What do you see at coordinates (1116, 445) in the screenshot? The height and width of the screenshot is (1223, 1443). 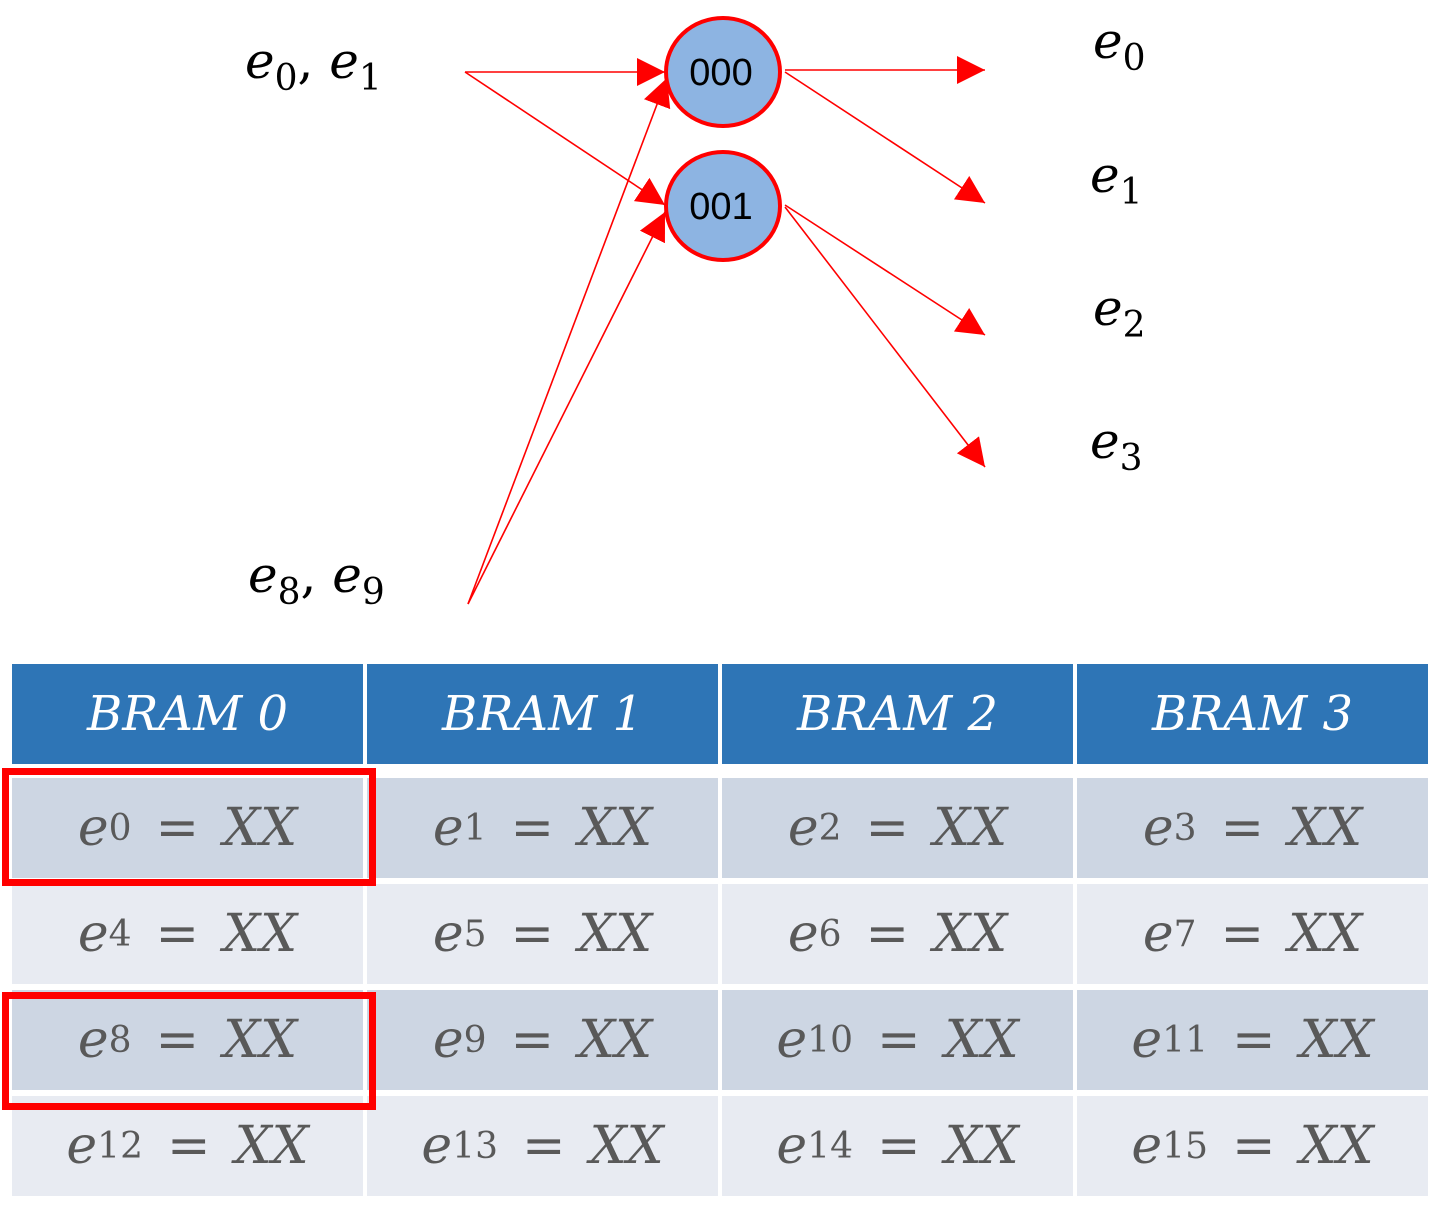 I see `output-label-e3: e3` at bounding box center [1116, 445].